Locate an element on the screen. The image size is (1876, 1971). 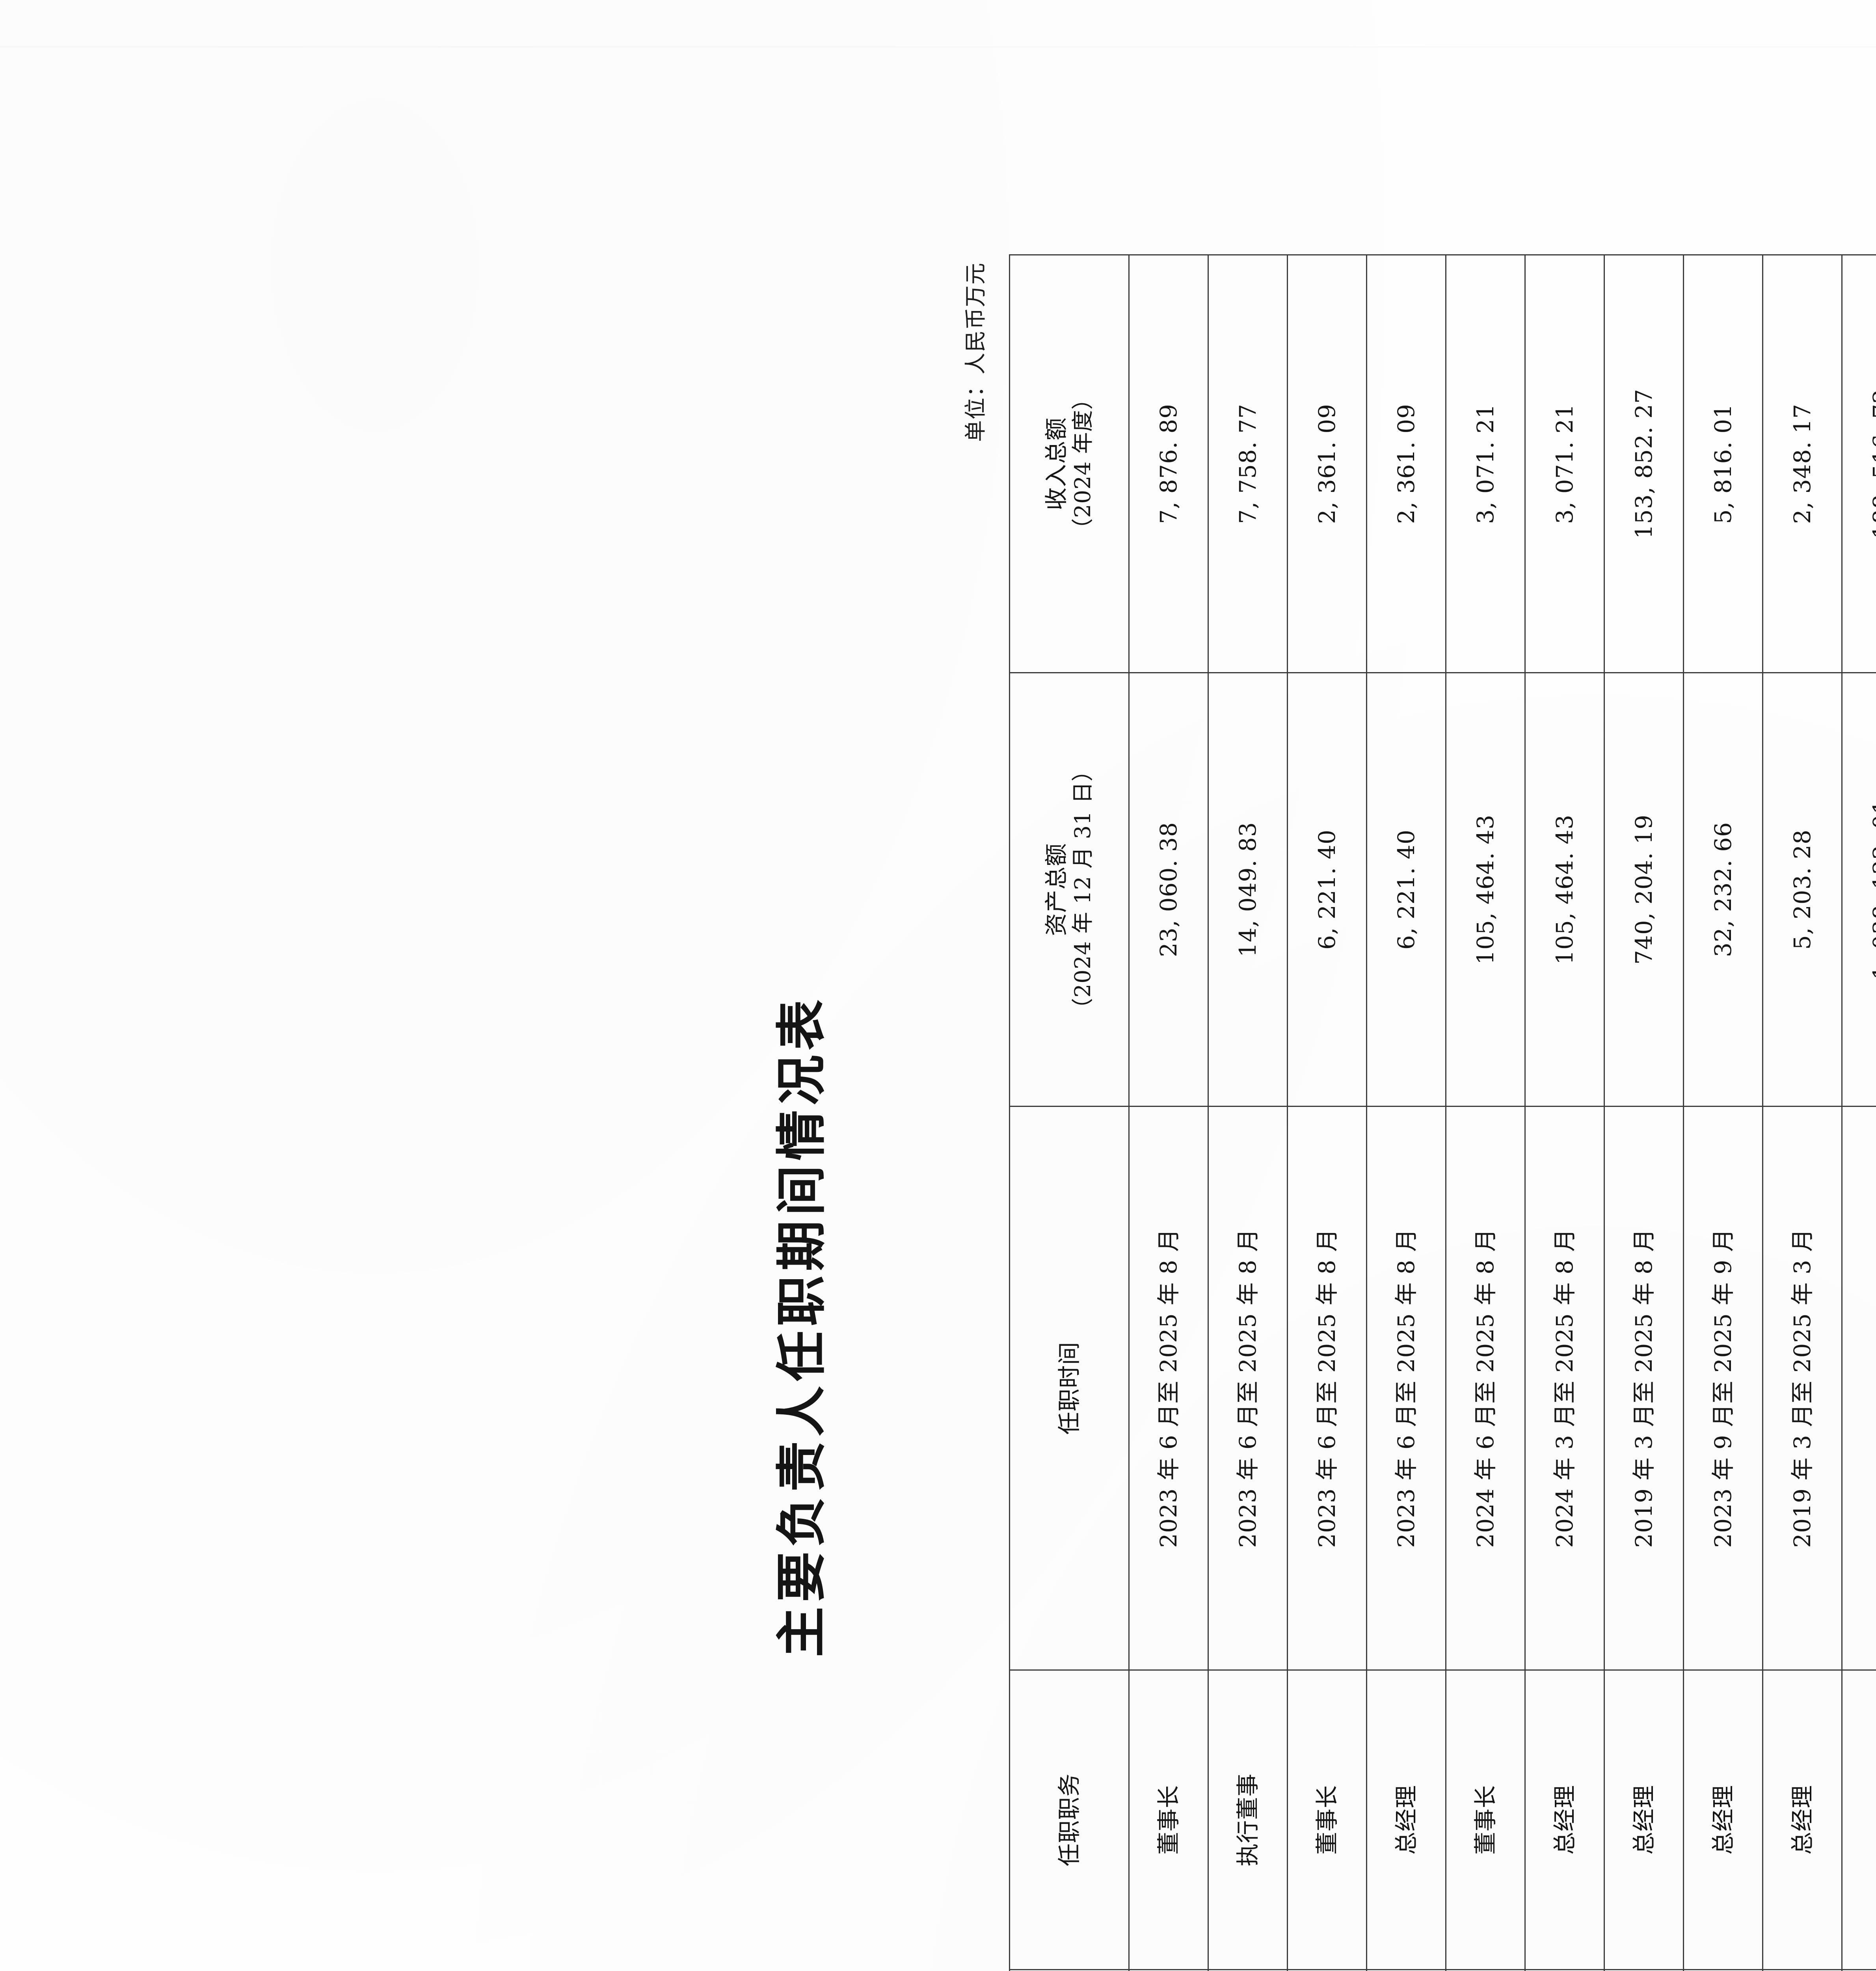
cell-income: 7, 758. 77 is located at coordinates (1248, 464).